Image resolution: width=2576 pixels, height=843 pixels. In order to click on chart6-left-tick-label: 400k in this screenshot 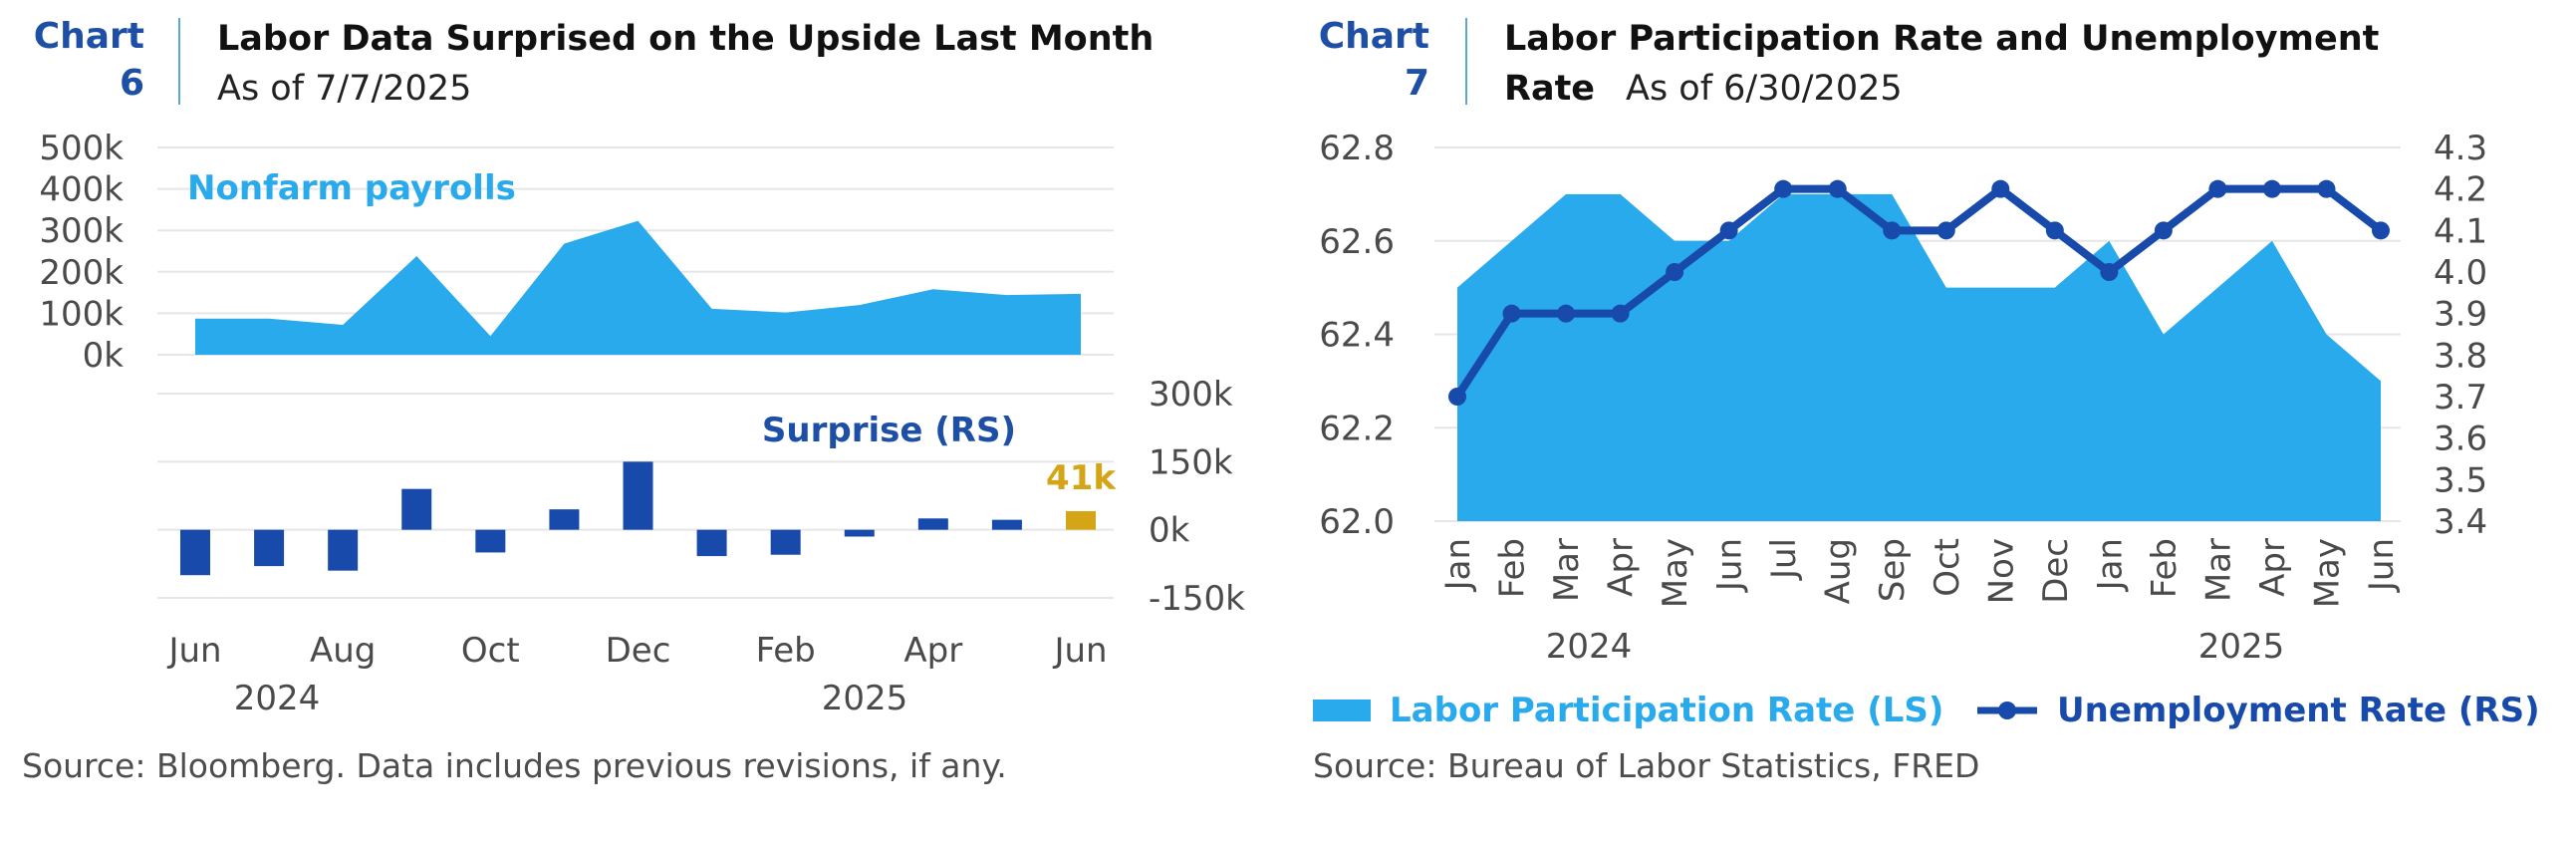, I will do `click(81, 190)`.